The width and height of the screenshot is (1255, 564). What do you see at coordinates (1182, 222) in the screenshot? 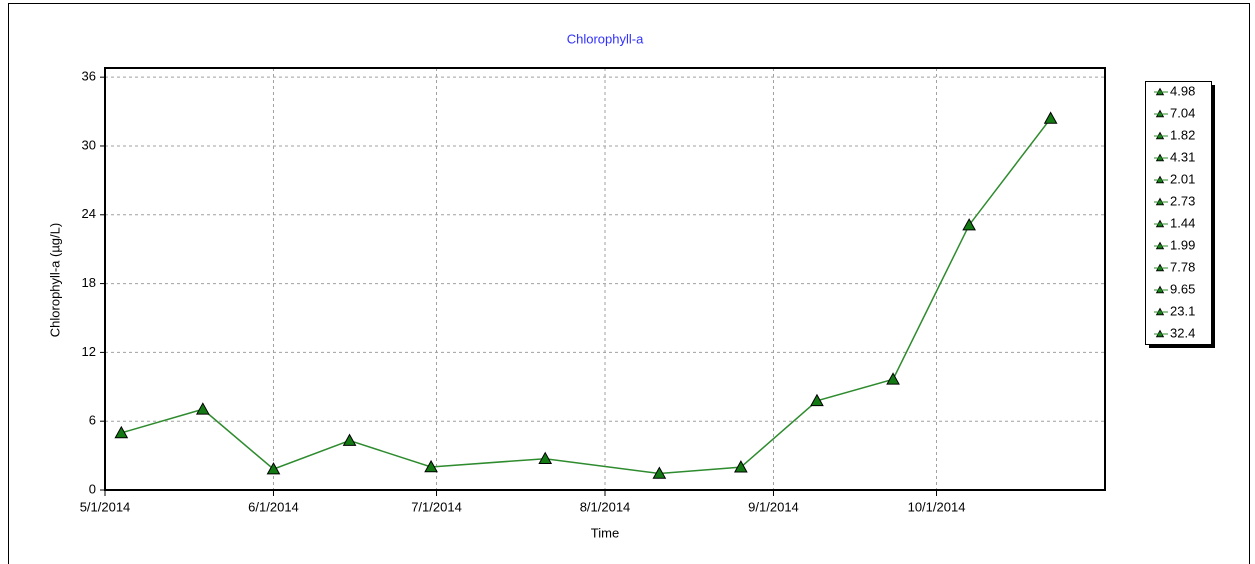
I see `legend-label: 1.44` at bounding box center [1182, 222].